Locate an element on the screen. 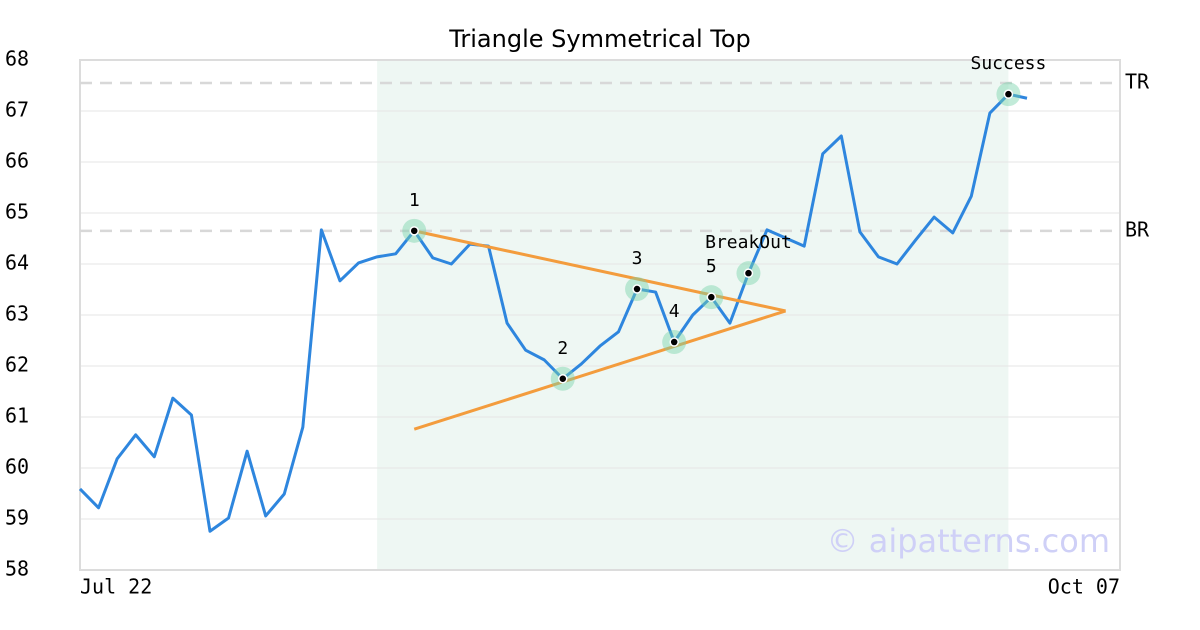 The height and width of the screenshot is (630, 1200). y-tick-label: 58 is located at coordinates (17, 569).